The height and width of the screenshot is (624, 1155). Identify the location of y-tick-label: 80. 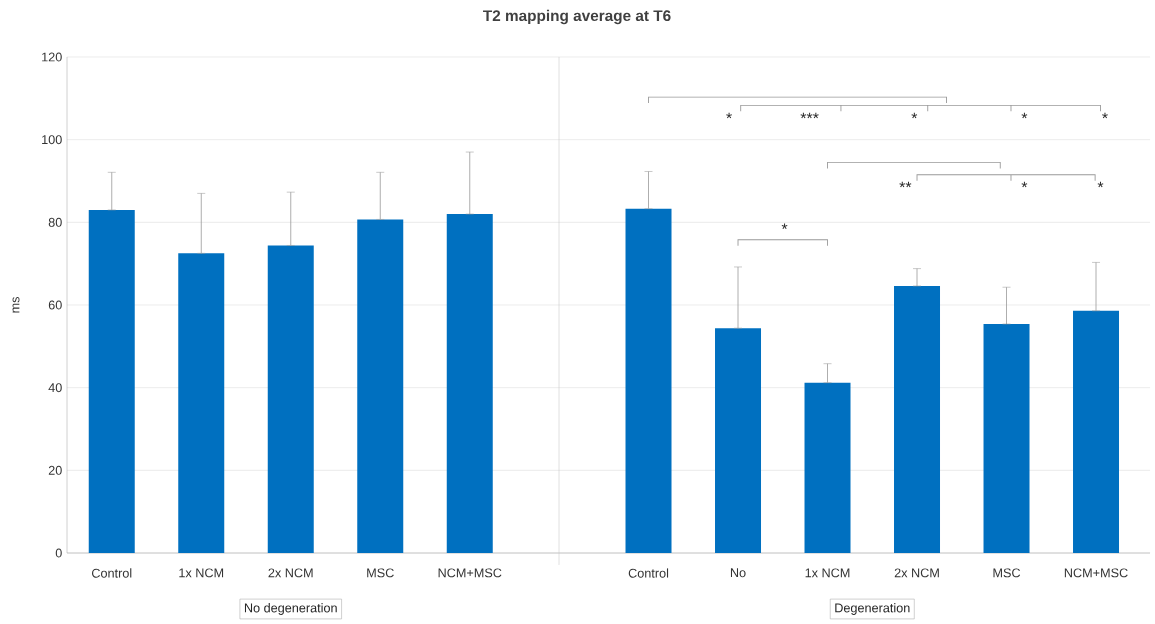
(55, 222).